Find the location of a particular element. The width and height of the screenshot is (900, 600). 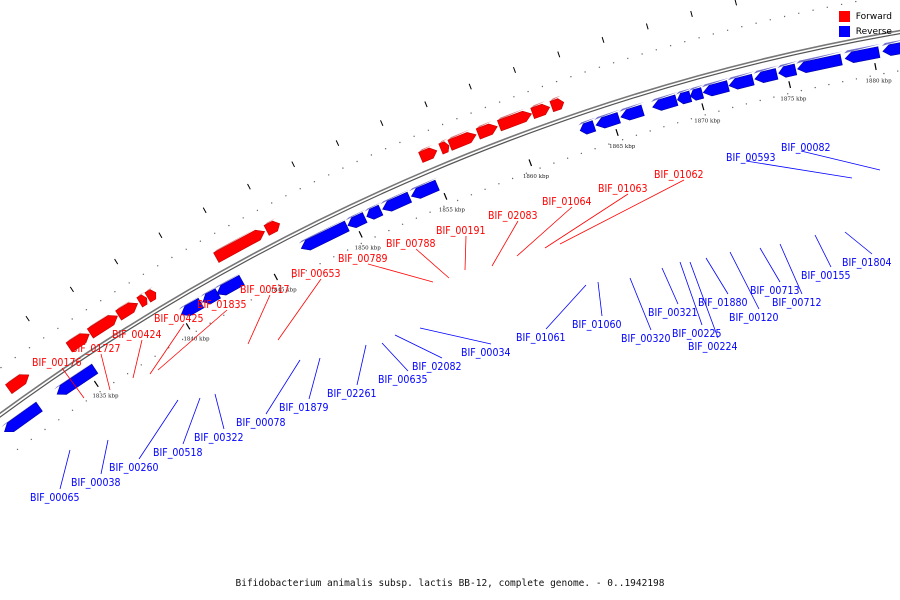

forward-gene-label: BIF_02083 is located at coordinates (512, 216).